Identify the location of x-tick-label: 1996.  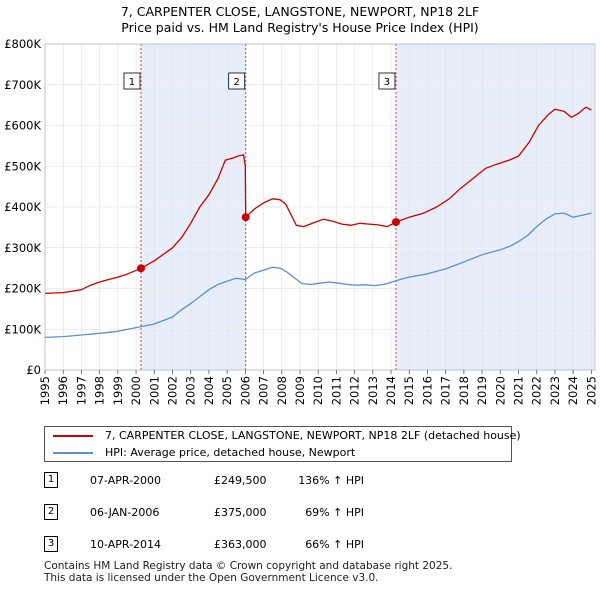
(63, 390).